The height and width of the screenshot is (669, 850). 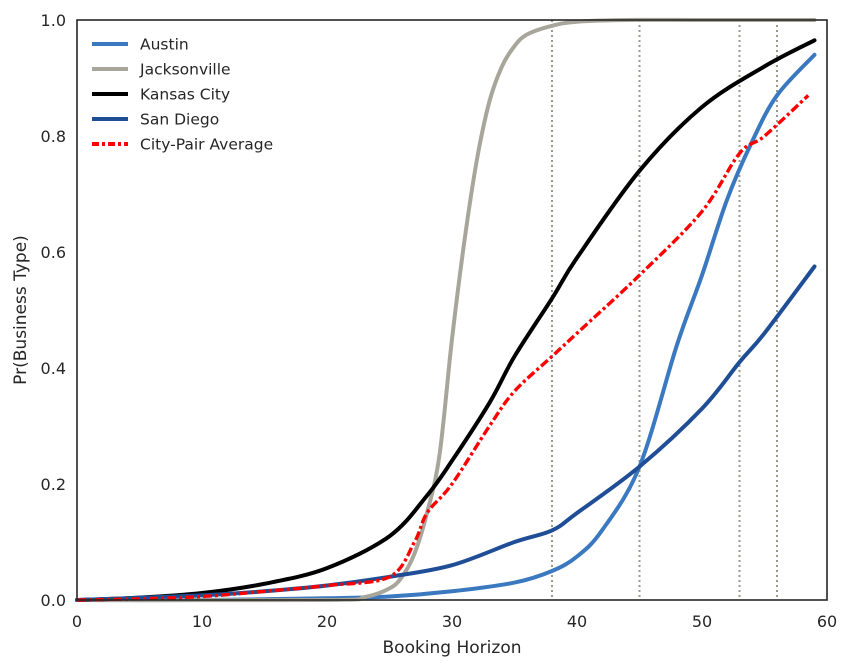 I want to click on y-tick-label: 0.4, so click(x=53, y=368).